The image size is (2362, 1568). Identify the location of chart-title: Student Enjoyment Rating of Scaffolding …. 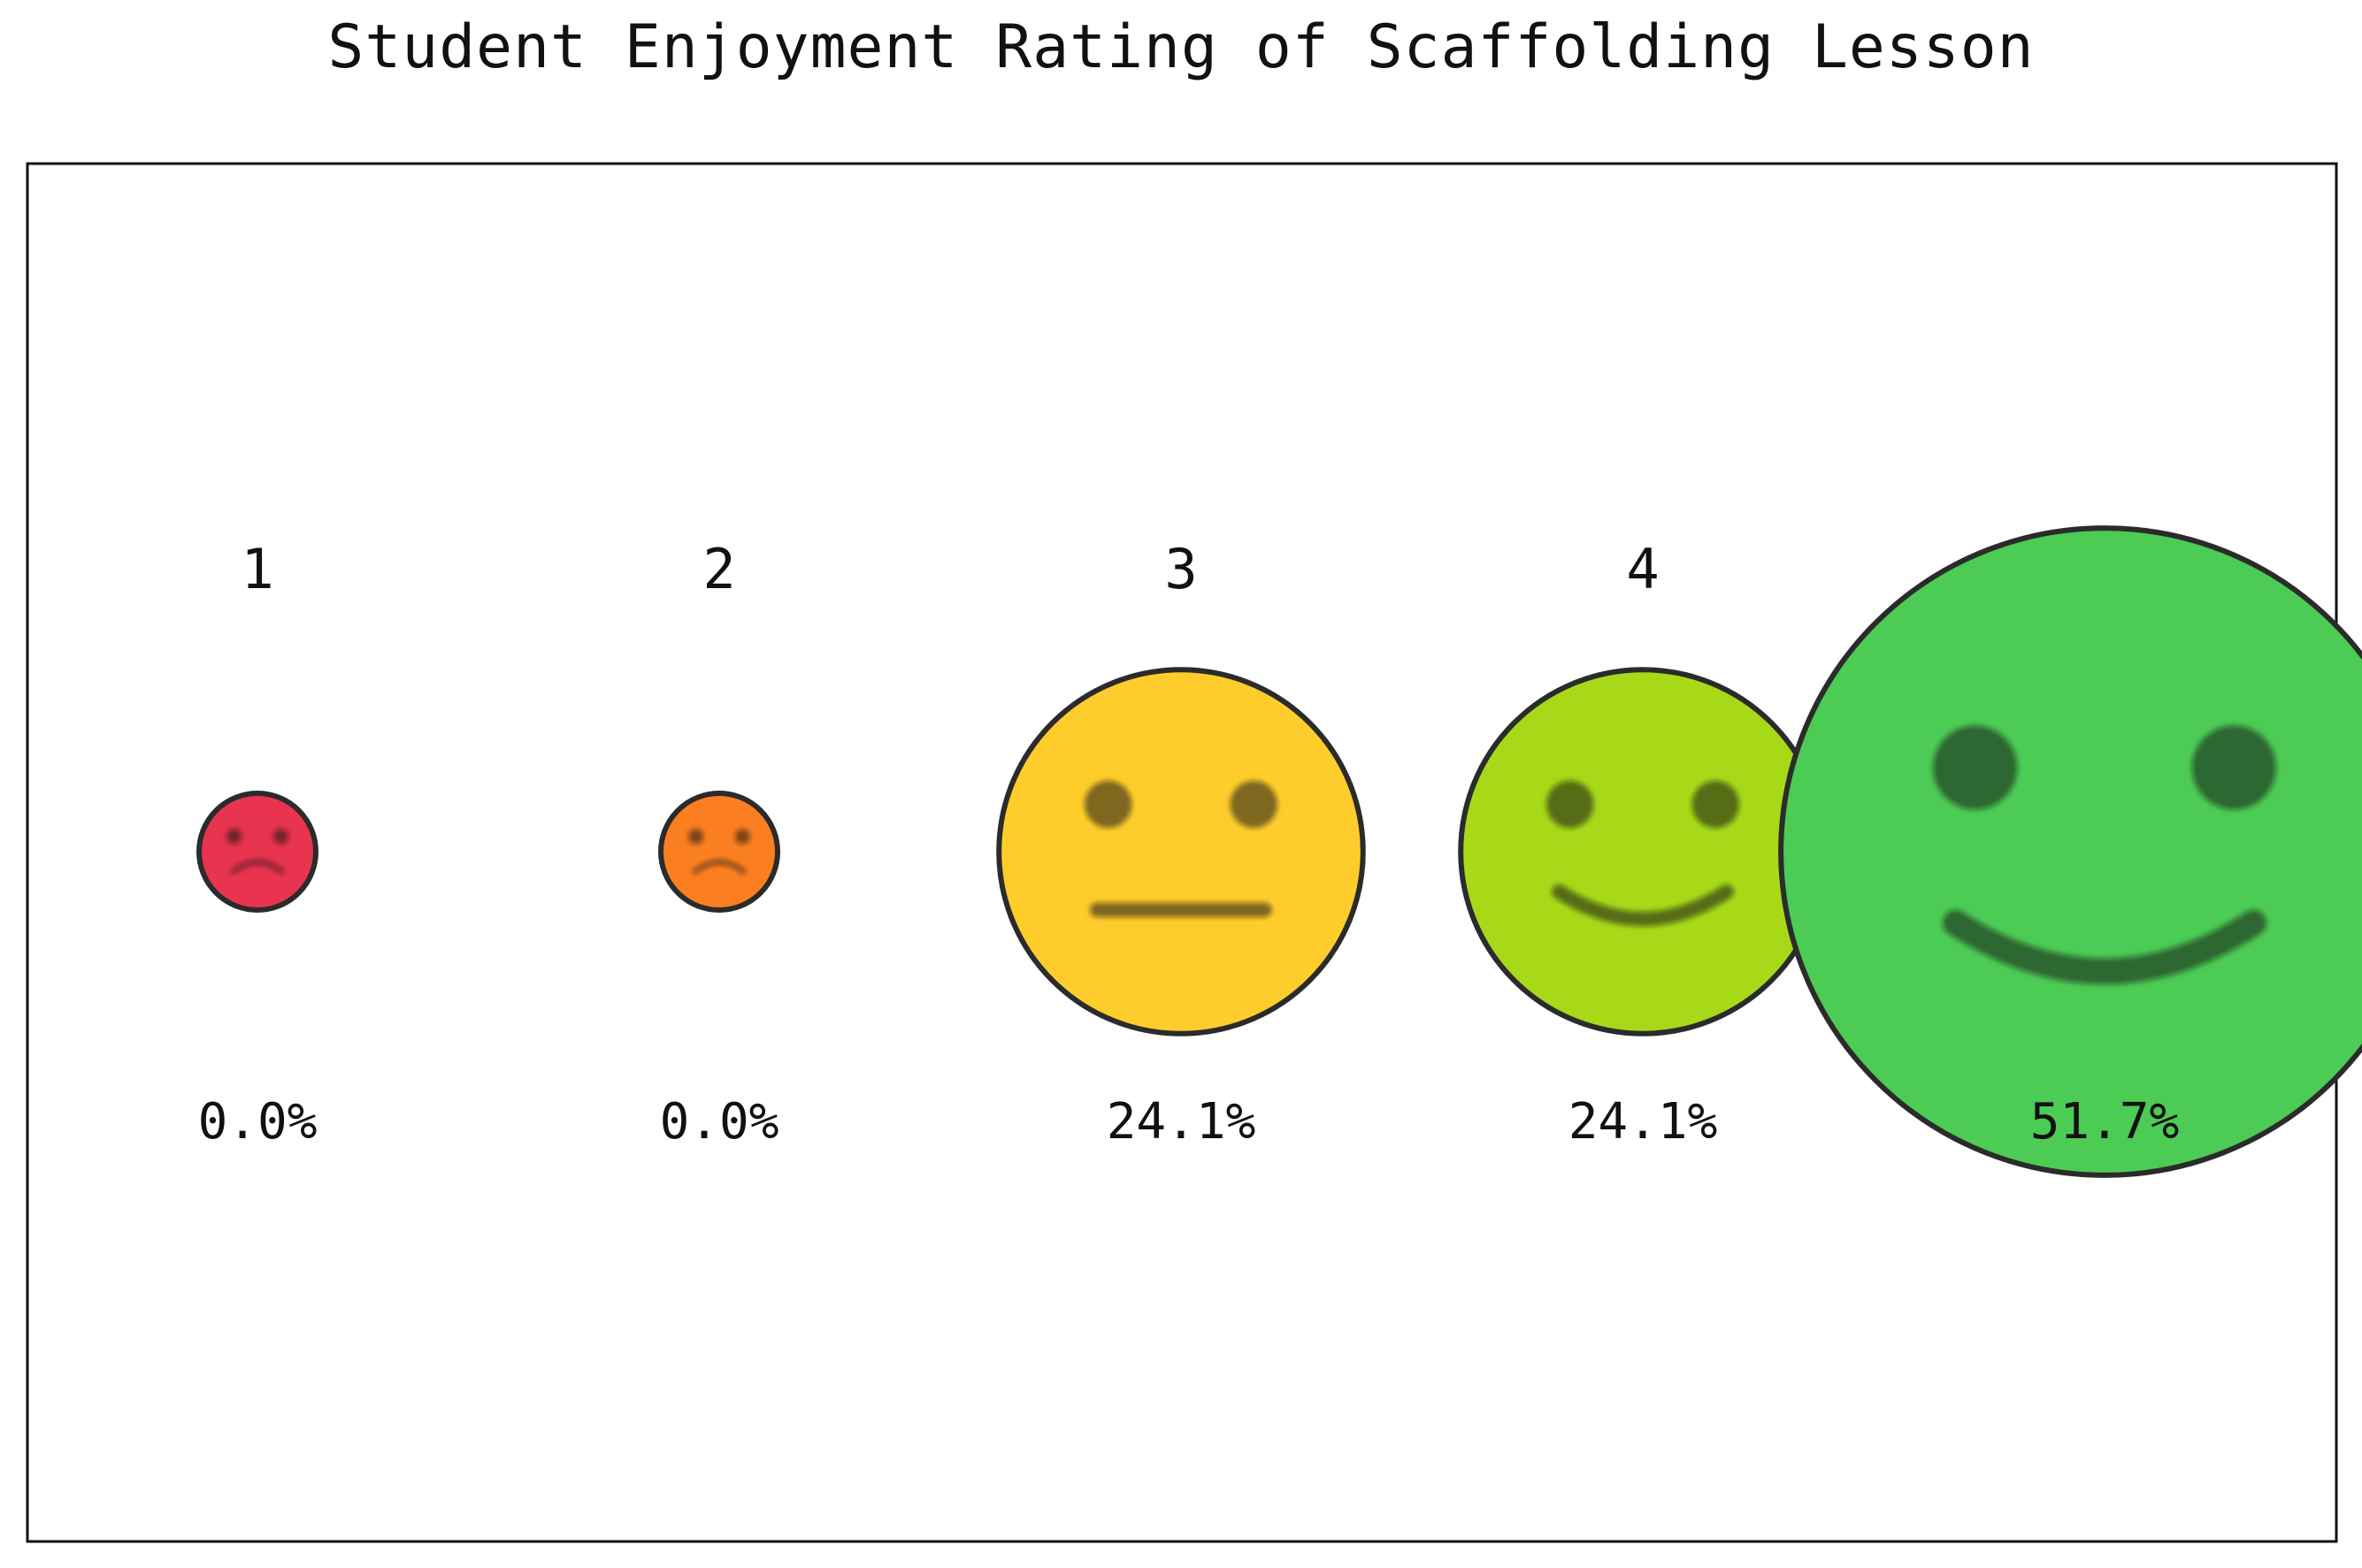
(1181, 47).